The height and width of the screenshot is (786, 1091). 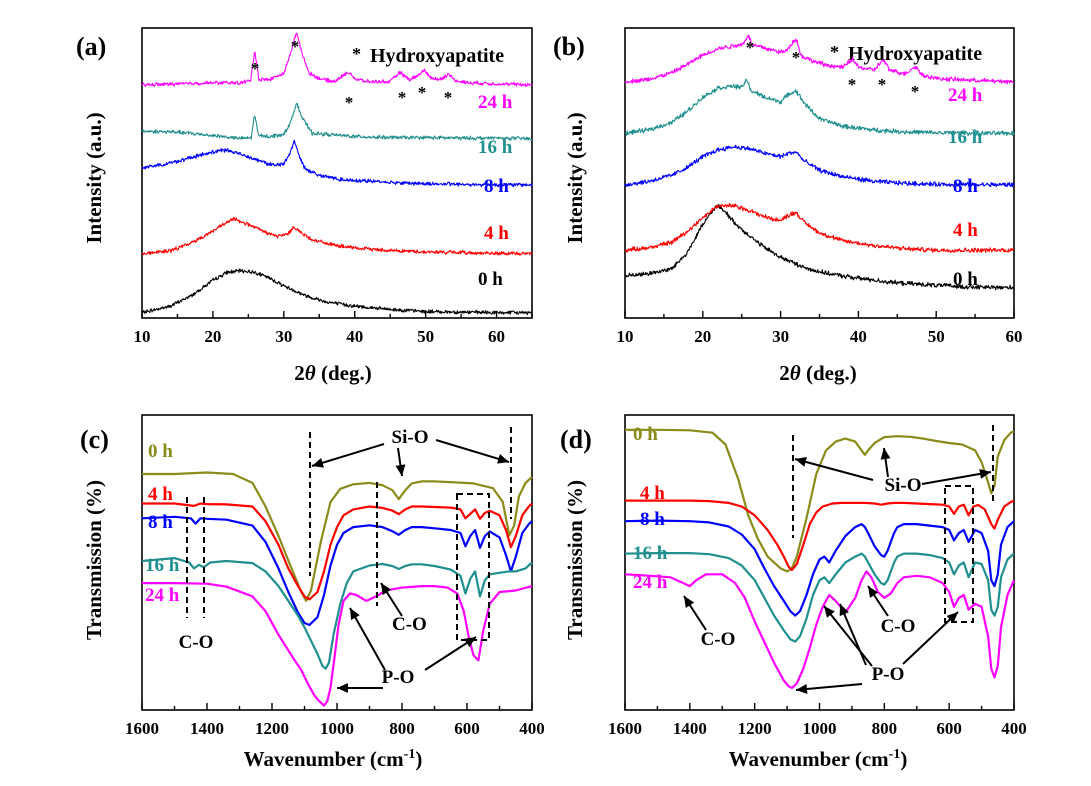 What do you see at coordinates (425, 336) in the screenshot?
I see `x-tick-label-a: 50` at bounding box center [425, 336].